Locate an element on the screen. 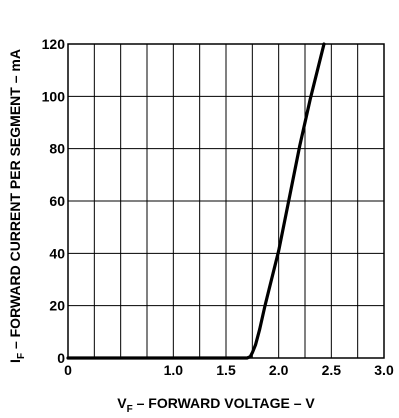 The width and height of the screenshot is (399, 418). y-axis-label: IF – FORWARD CURRENT PER SEGMENT – mA is located at coordinates (17, 206).